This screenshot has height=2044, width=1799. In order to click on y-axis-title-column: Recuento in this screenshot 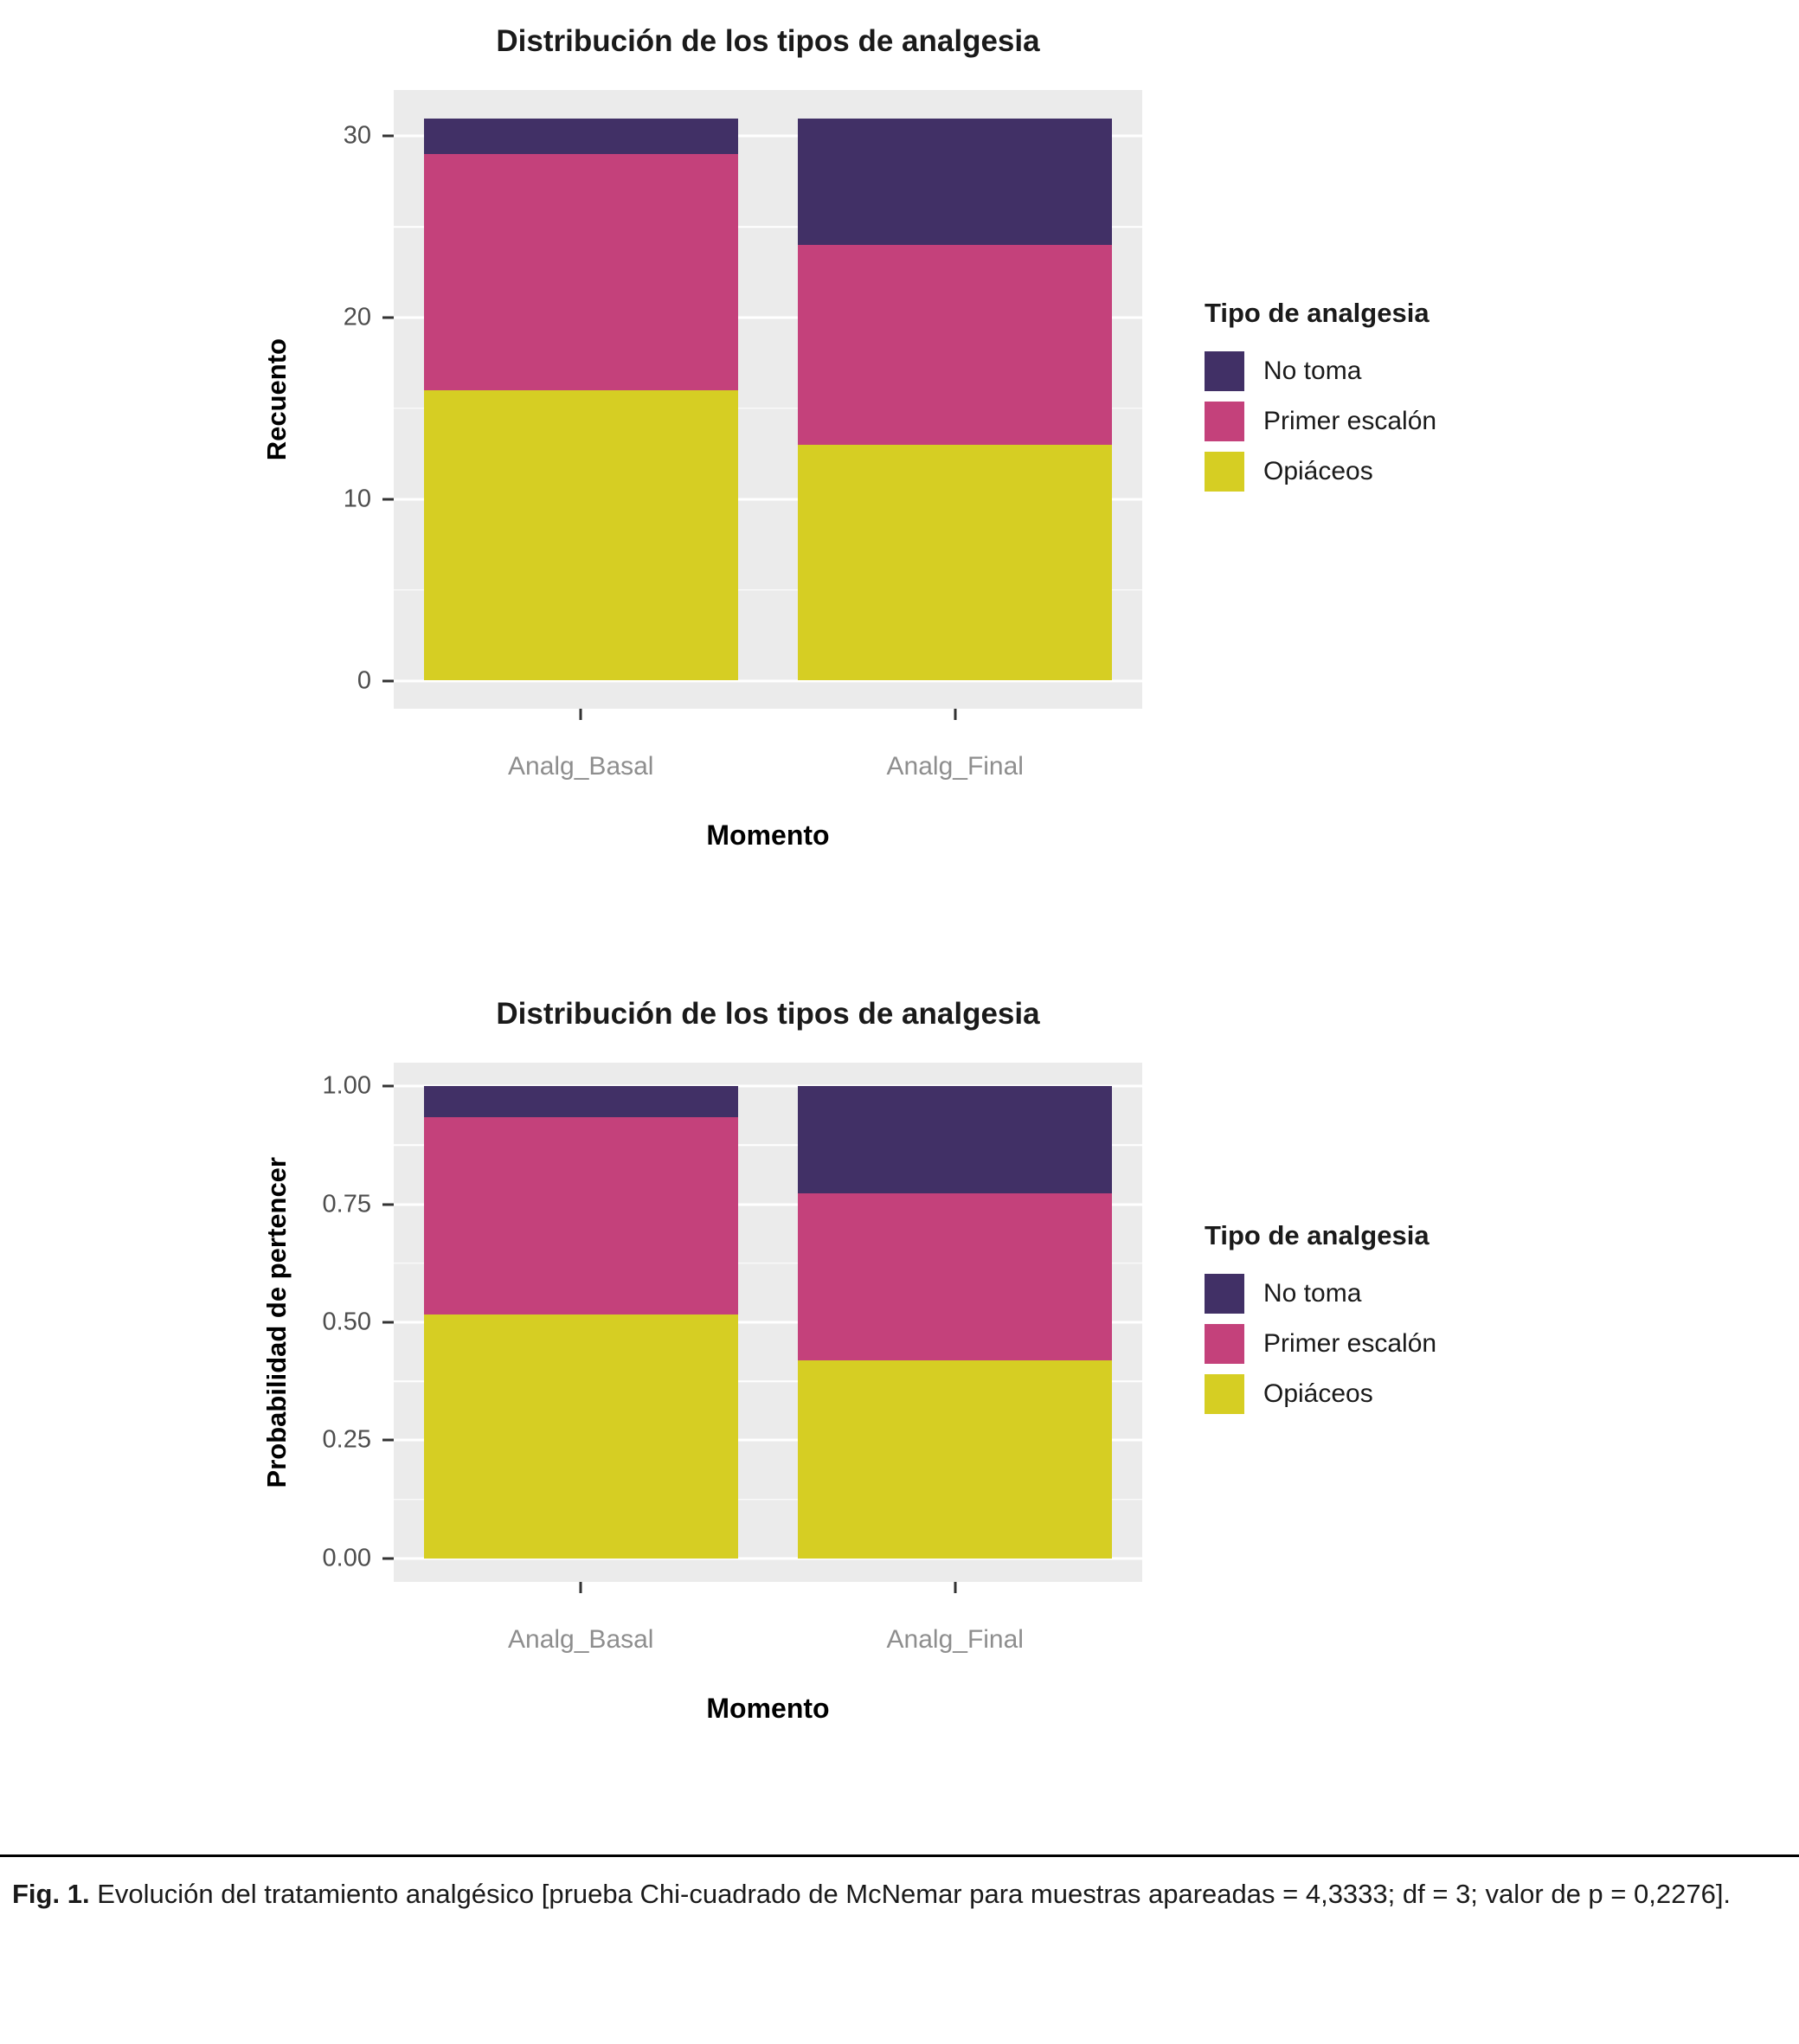, I will do `click(277, 399)`.